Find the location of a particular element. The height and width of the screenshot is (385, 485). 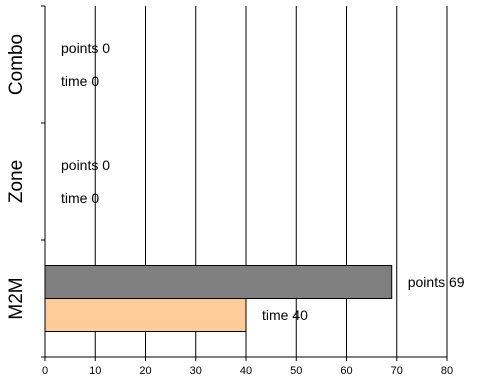

category-label: Zone is located at coordinates (16, 181).